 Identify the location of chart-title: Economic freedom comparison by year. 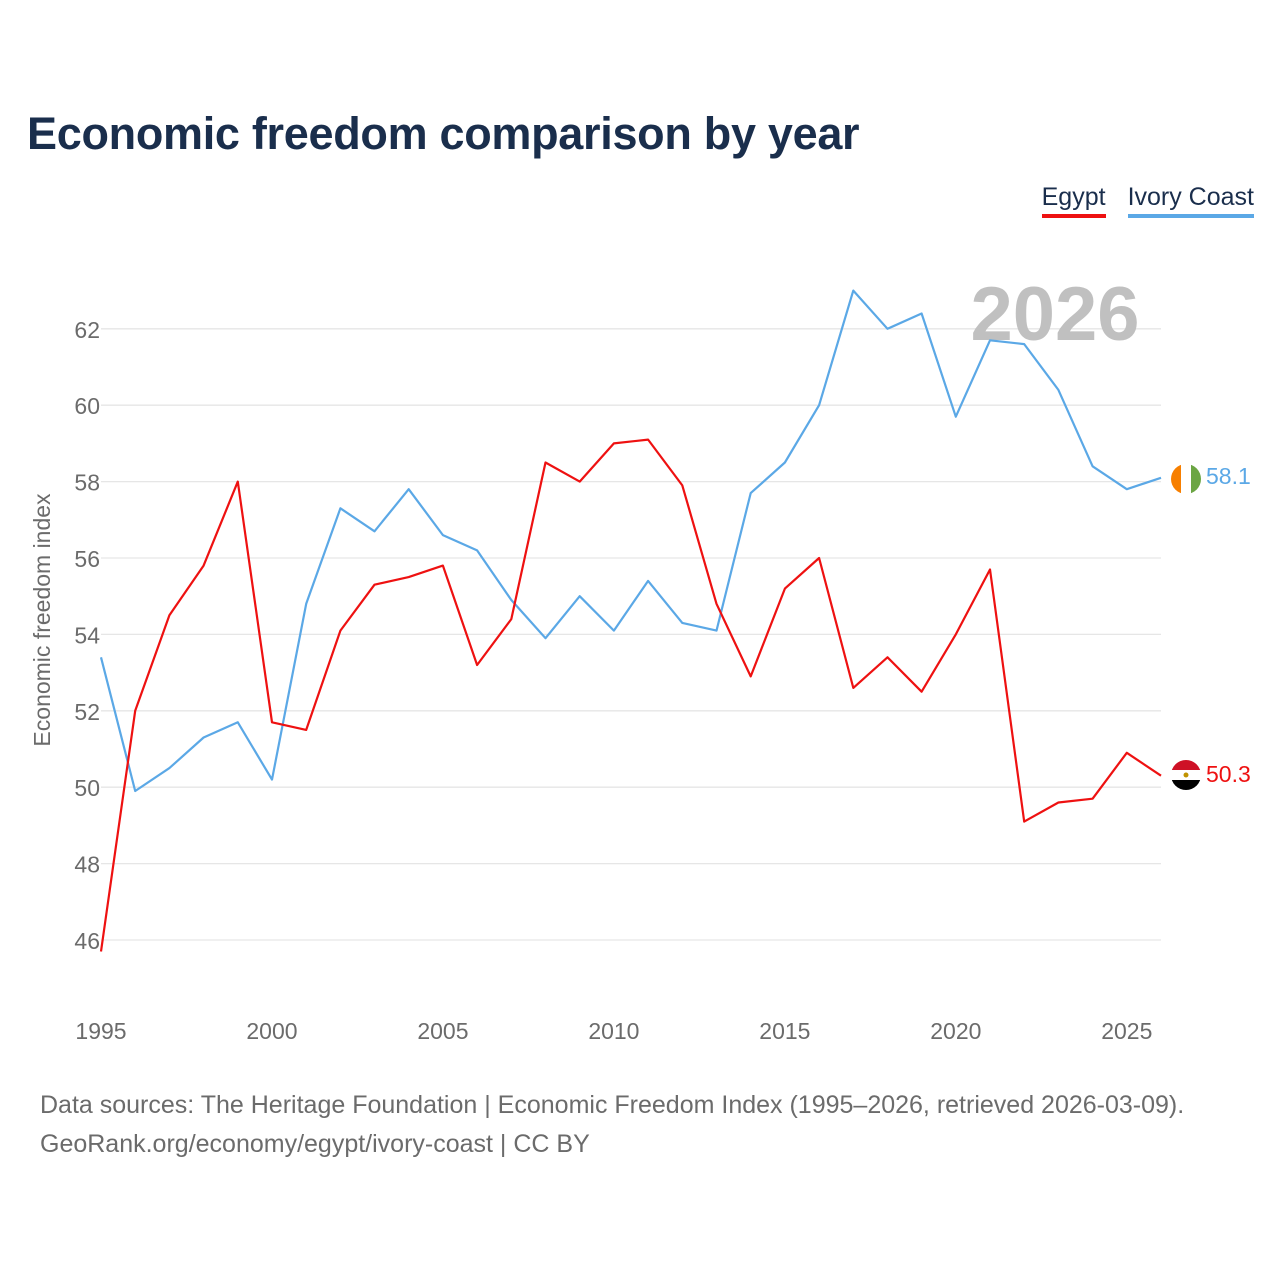
(443, 133).